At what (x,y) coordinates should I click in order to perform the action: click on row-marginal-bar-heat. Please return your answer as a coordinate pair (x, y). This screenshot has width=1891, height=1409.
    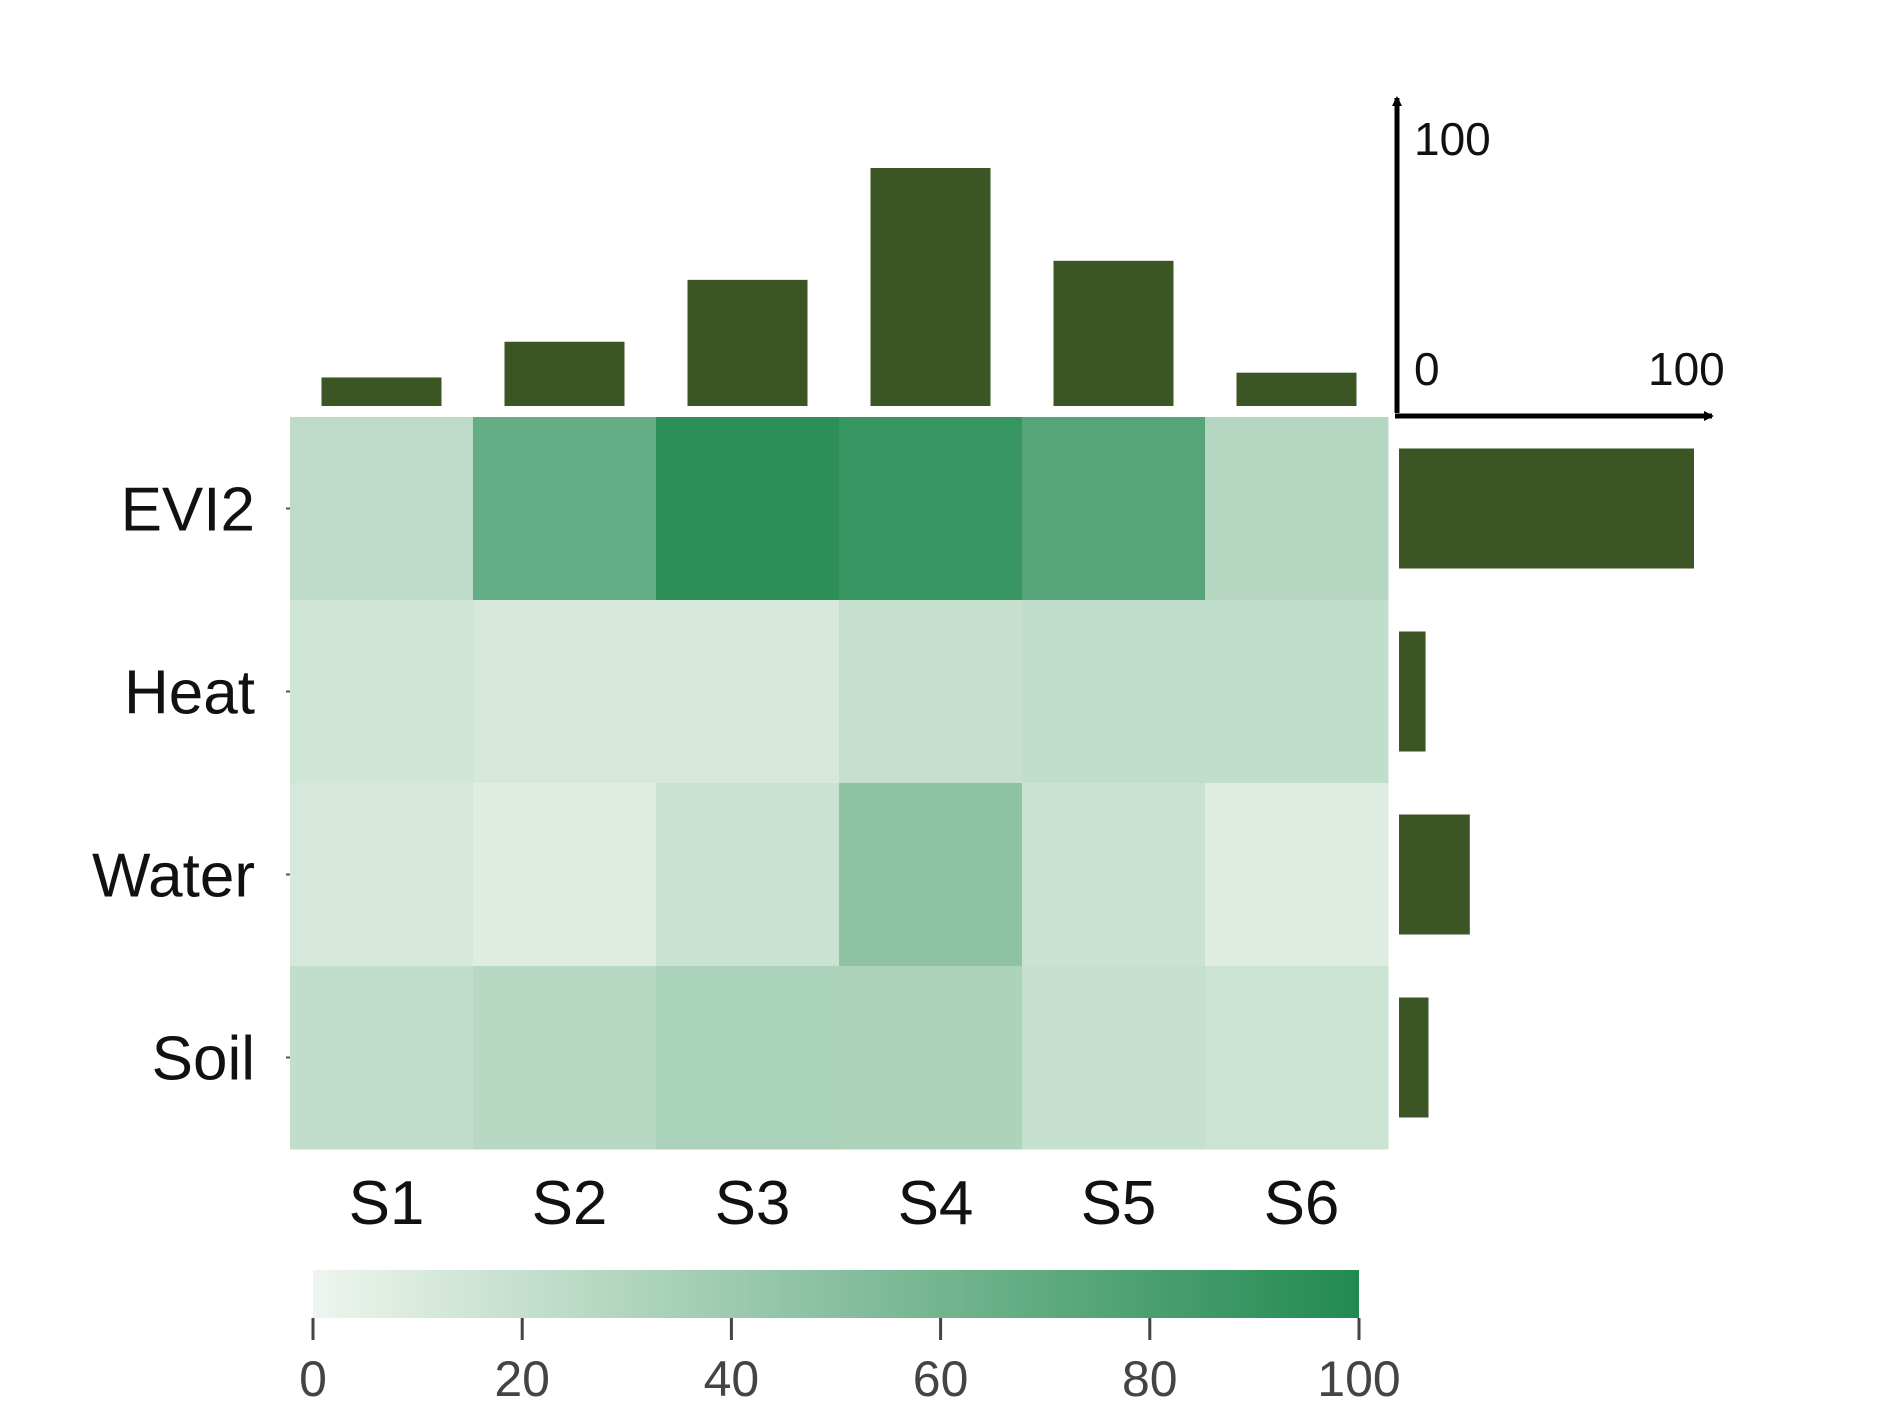
    Looking at the image, I should click on (1412, 691).